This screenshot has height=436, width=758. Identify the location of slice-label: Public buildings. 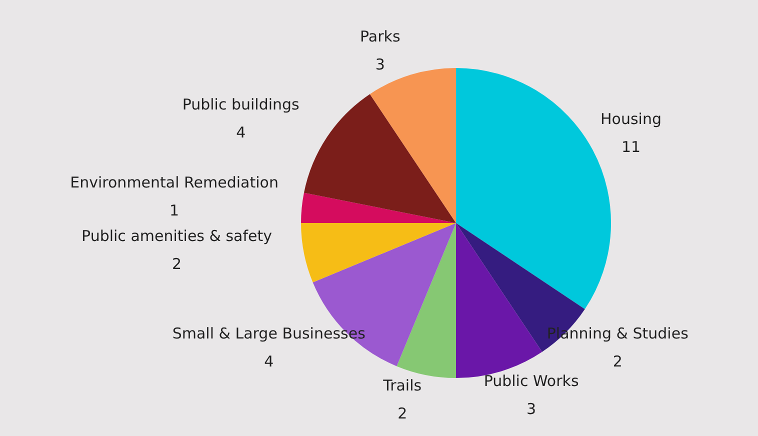
(241, 105).